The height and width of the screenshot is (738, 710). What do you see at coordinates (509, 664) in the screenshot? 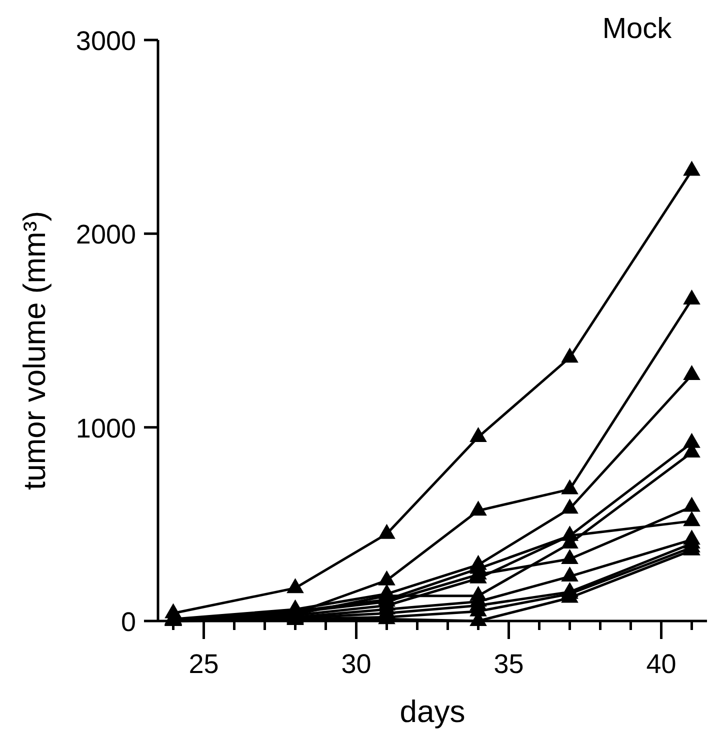
I see `x-tick-label: 35` at bounding box center [509, 664].